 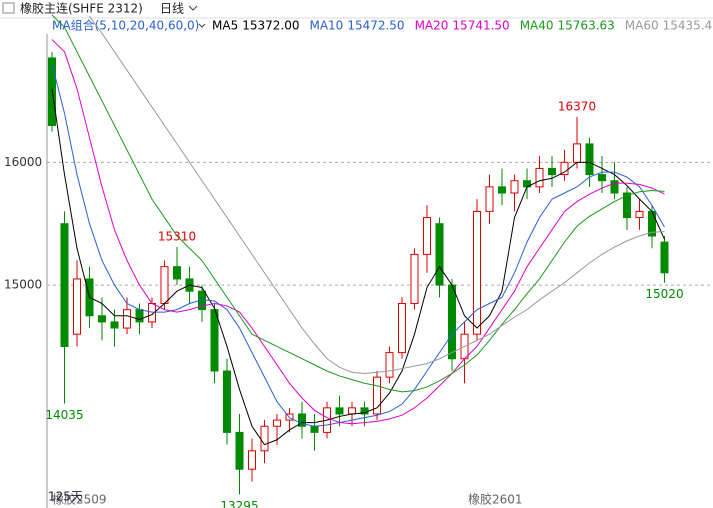 What do you see at coordinates (537, 26) in the screenshot?
I see `legend-name: MA40` at bounding box center [537, 26].